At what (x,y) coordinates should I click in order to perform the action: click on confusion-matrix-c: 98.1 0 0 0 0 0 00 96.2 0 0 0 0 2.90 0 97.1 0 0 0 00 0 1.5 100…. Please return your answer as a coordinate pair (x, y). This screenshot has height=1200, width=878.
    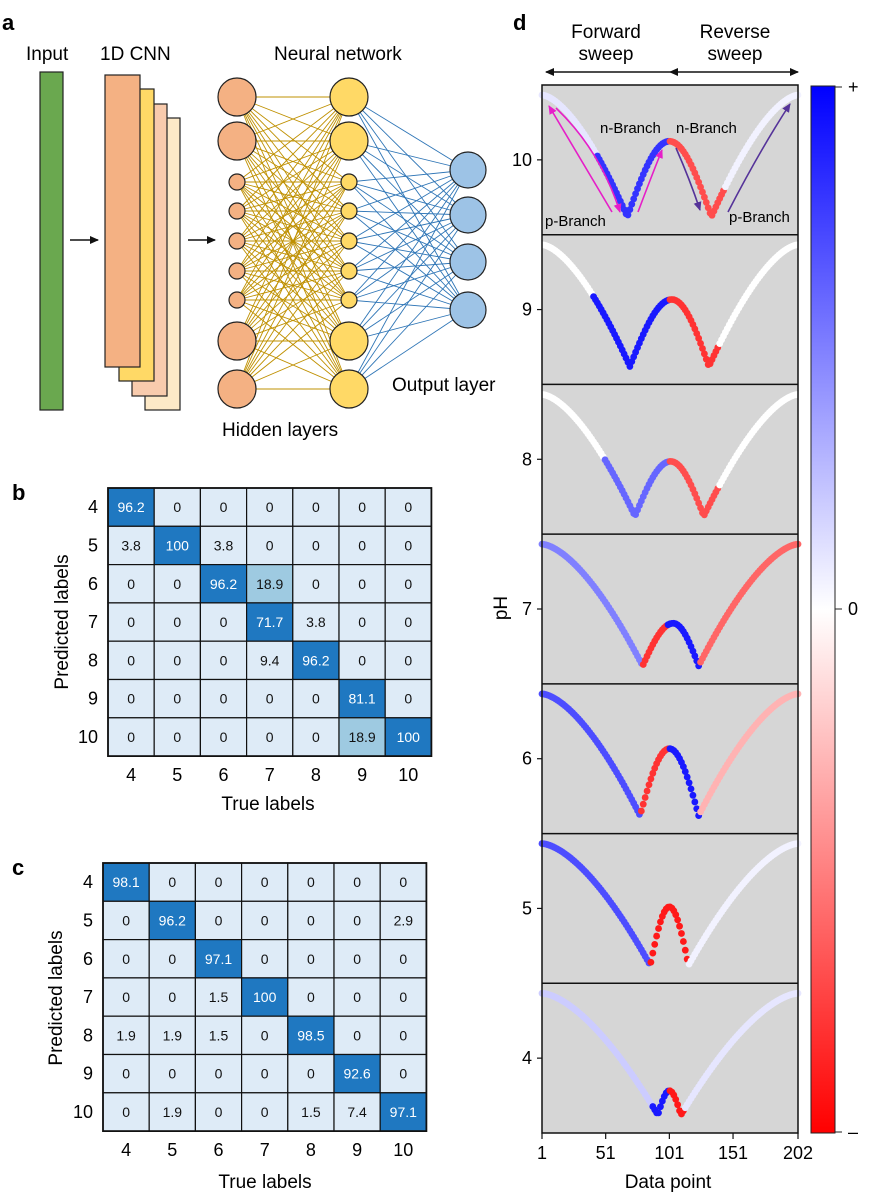
    Looking at the image, I should click on (250, 1011).